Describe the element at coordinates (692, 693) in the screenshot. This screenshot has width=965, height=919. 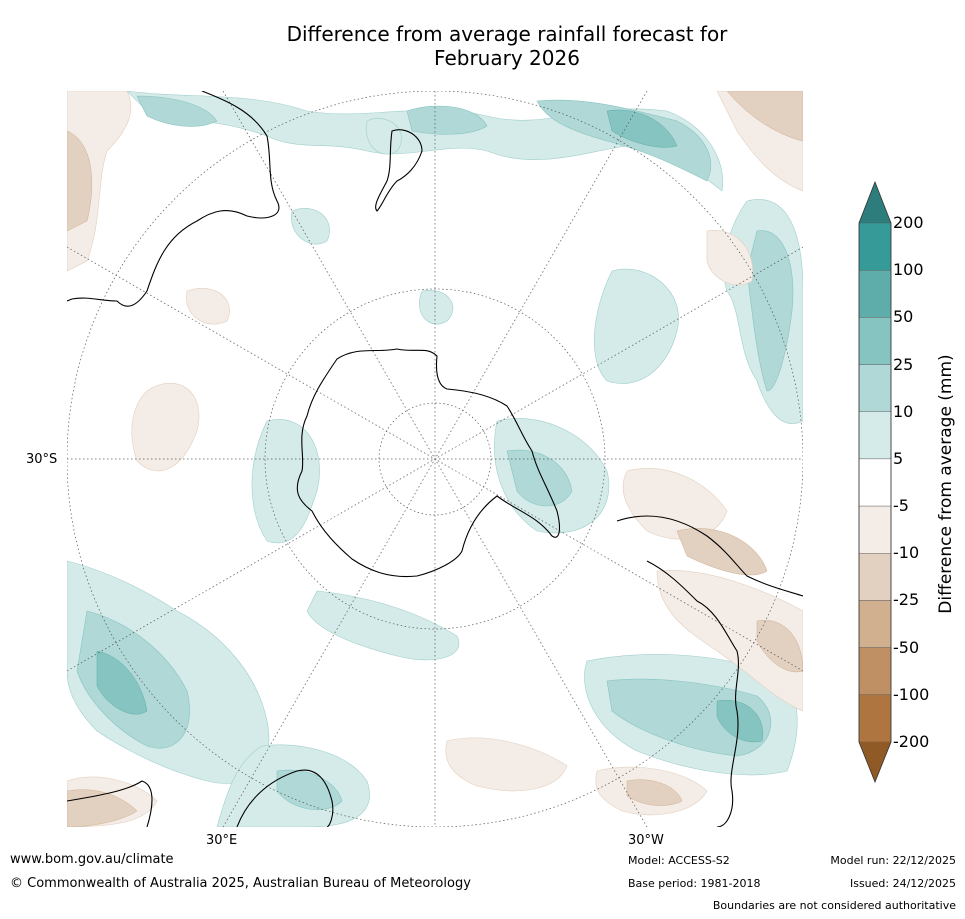
I see `south-america-coast` at that location.